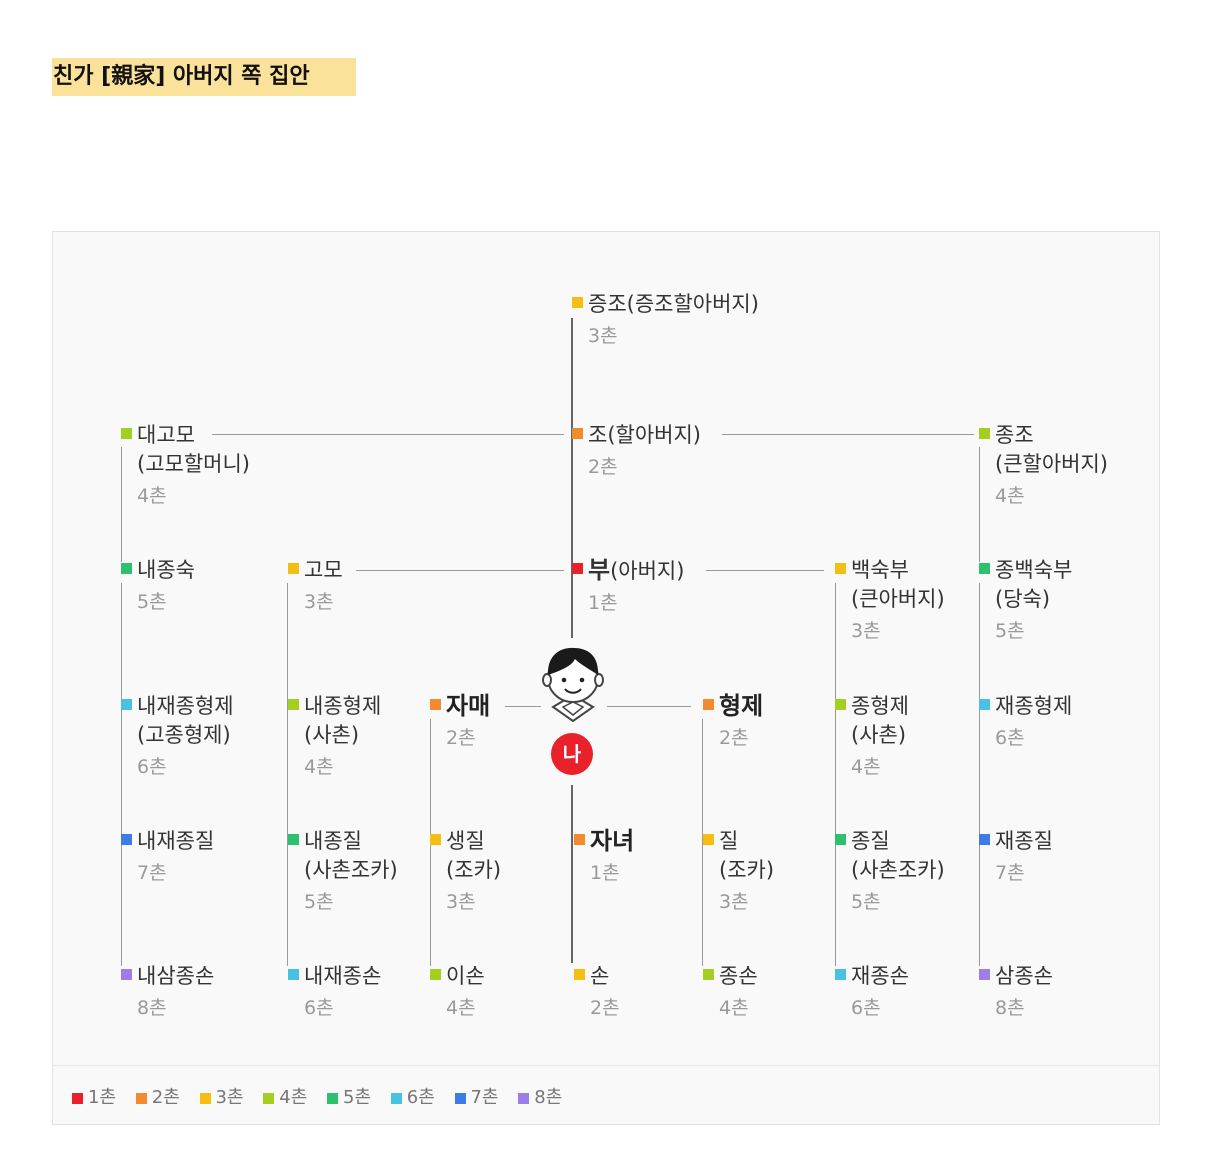 The width and height of the screenshot is (1219, 1173). What do you see at coordinates (1034, 570) in the screenshot?
I see `node-name: 종백숙부` at bounding box center [1034, 570].